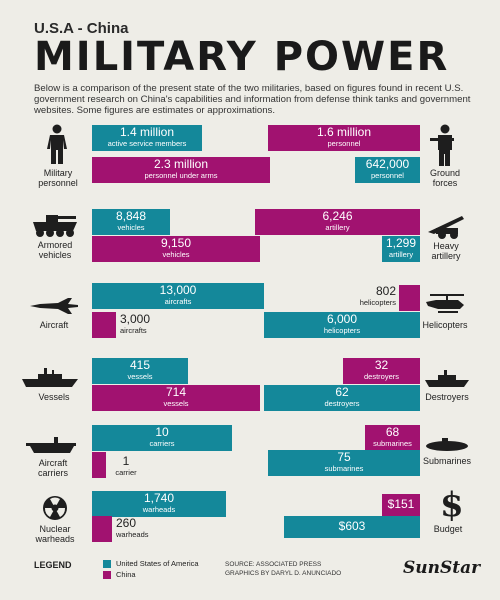 This screenshot has height=600, width=500. I want to click on rifleman-icon, so click(442, 145).